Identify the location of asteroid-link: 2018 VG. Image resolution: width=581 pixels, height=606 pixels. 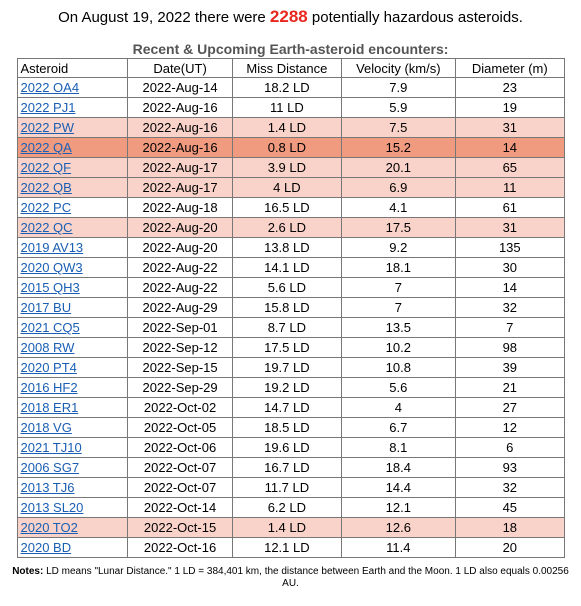
(46, 427).